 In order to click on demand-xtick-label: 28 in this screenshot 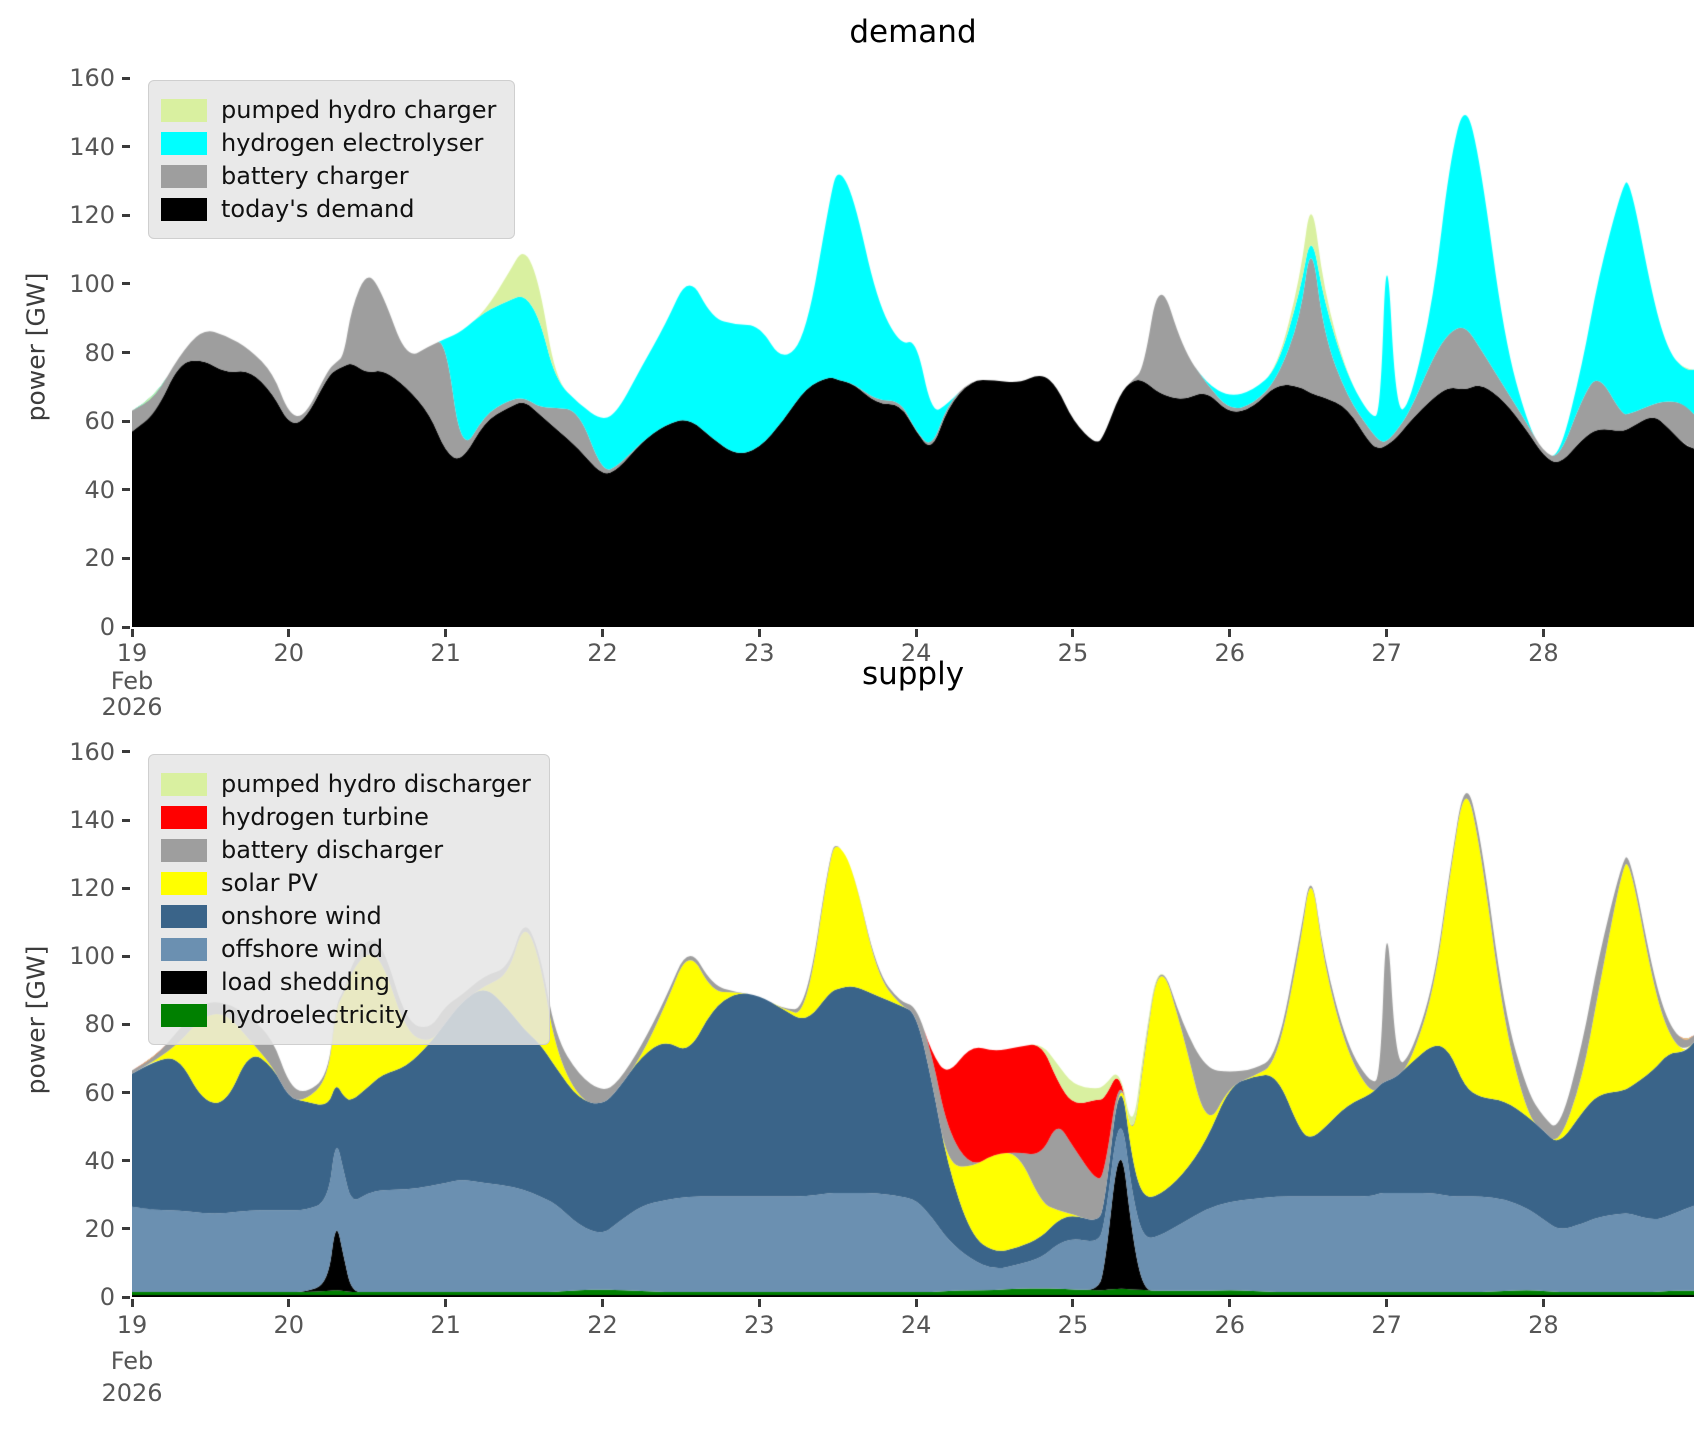, I will do `click(1543, 653)`.